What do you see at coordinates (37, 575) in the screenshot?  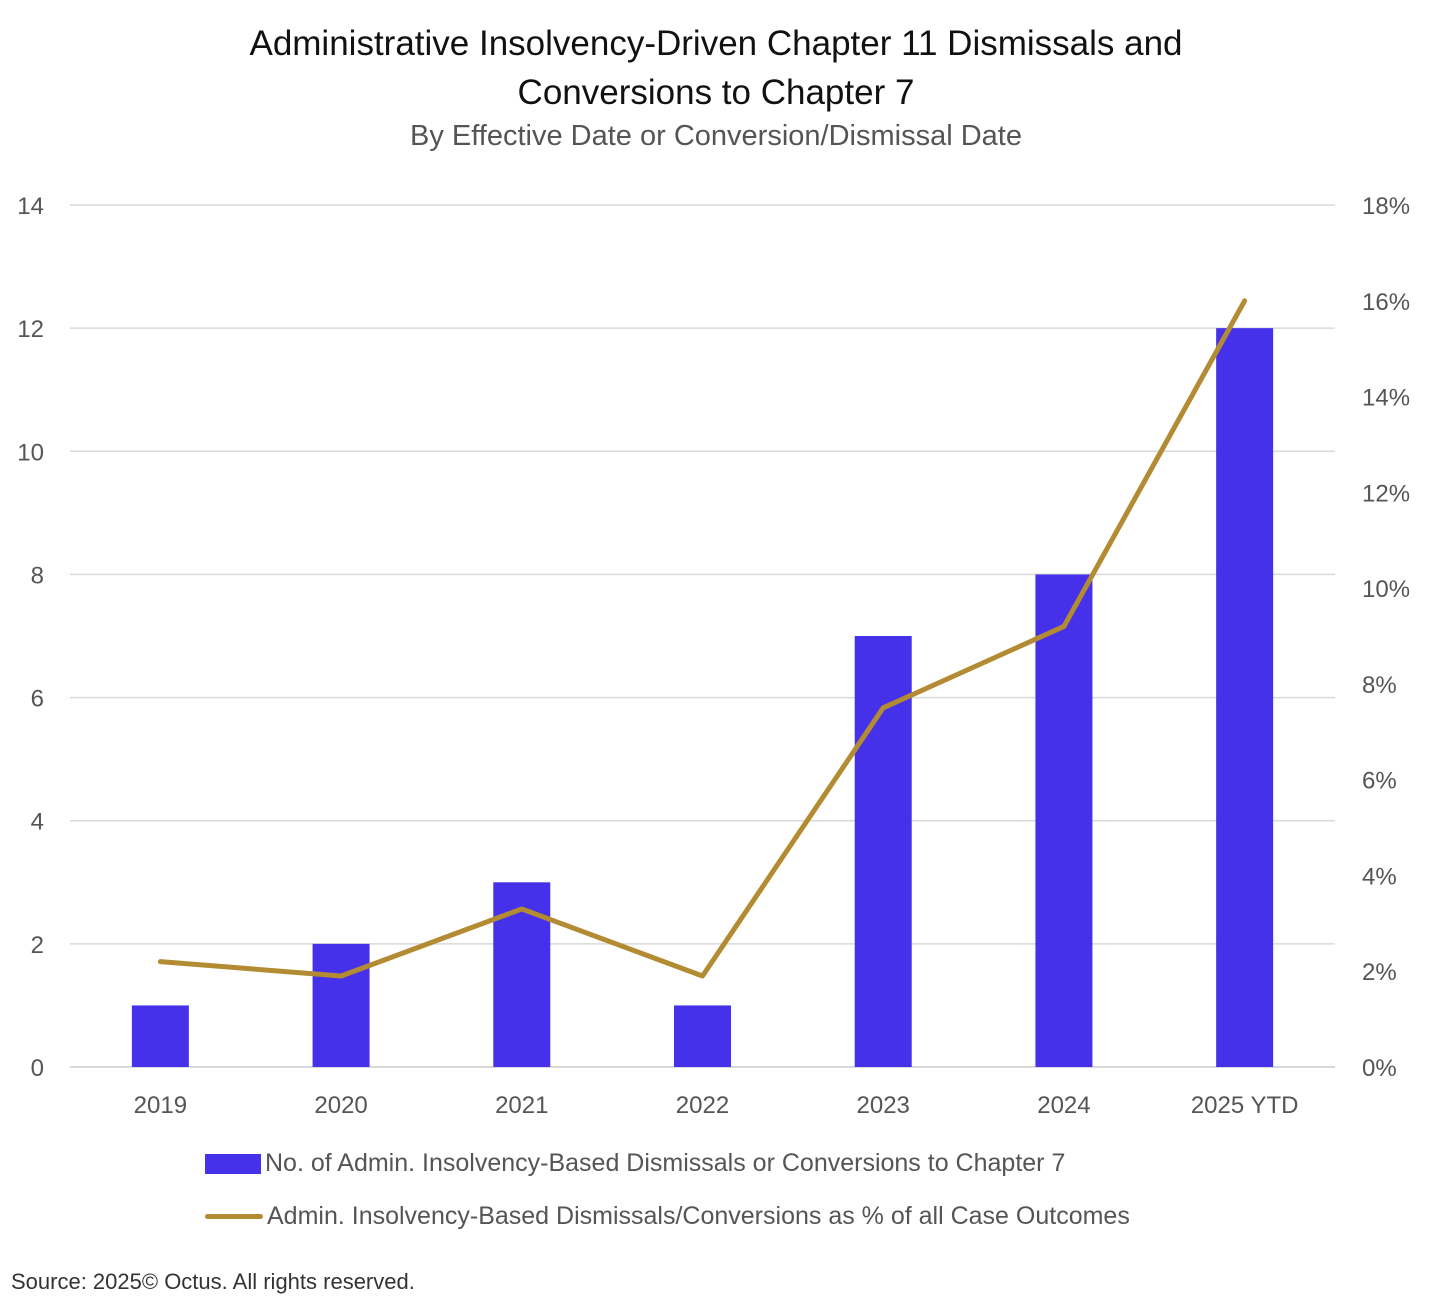 I see `left-axis-tick-label: 8` at bounding box center [37, 575].